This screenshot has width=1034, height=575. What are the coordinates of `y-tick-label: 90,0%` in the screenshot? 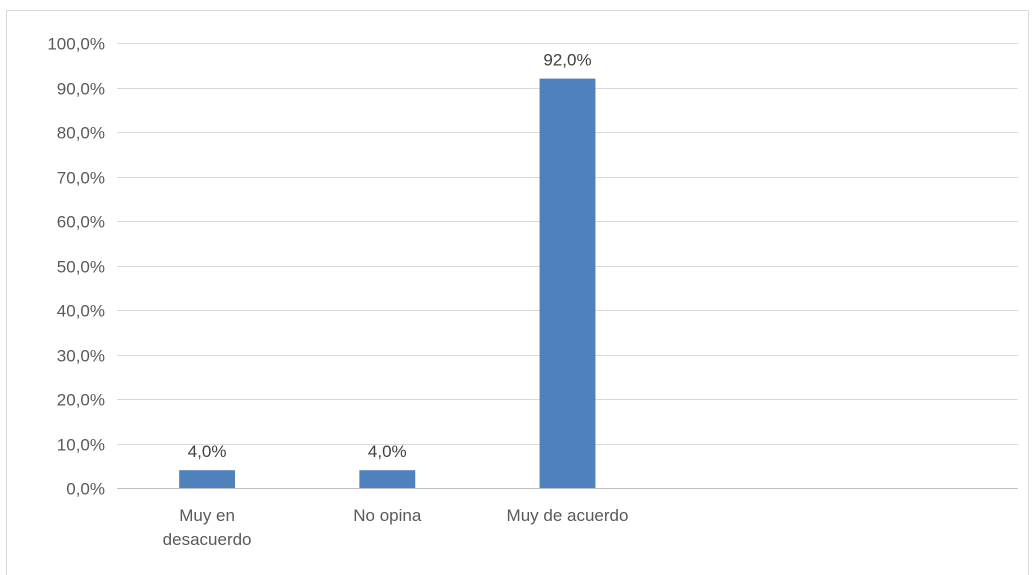 It's located at (81, 89).